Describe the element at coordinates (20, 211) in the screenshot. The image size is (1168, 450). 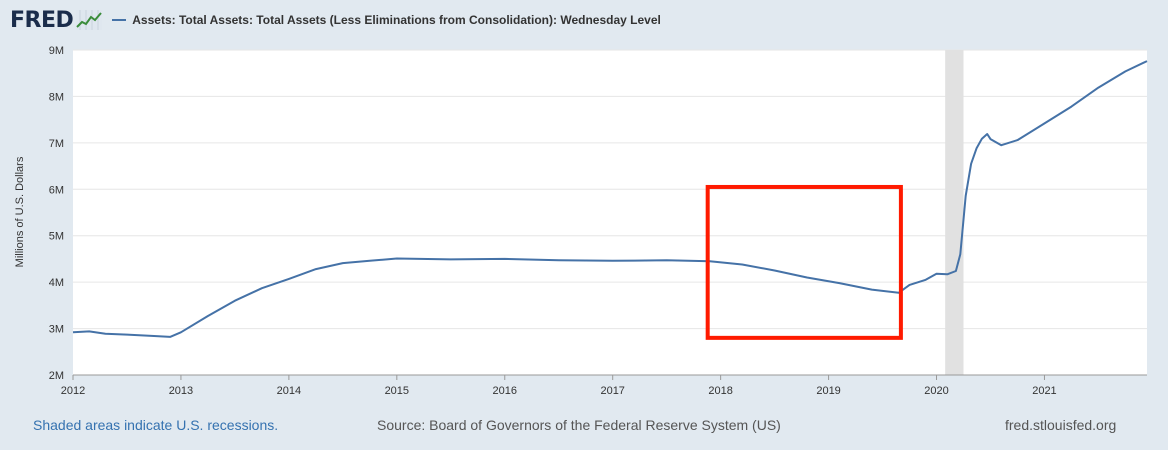
I see `y-axis-label: Millions of U.S. Dollars` at that location.